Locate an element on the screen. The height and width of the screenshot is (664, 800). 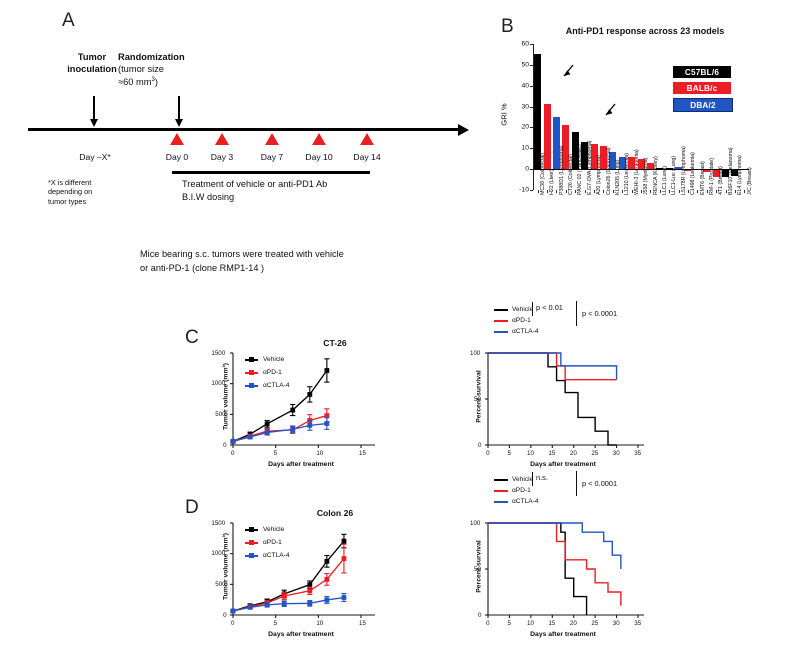
dose-day-label-1: Day 3 is located at coordinates (222, 157).